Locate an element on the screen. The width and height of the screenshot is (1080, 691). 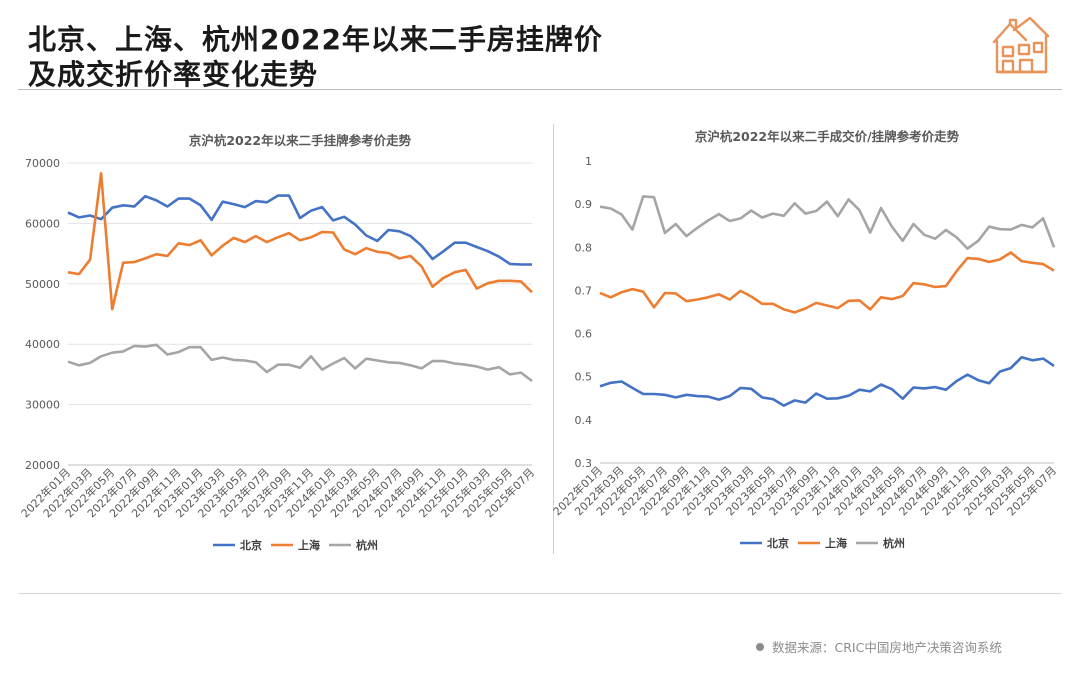
chart-title: 京沪杭2022年以来二手挂牌参考价走势 is located at coordinates (300, 140).